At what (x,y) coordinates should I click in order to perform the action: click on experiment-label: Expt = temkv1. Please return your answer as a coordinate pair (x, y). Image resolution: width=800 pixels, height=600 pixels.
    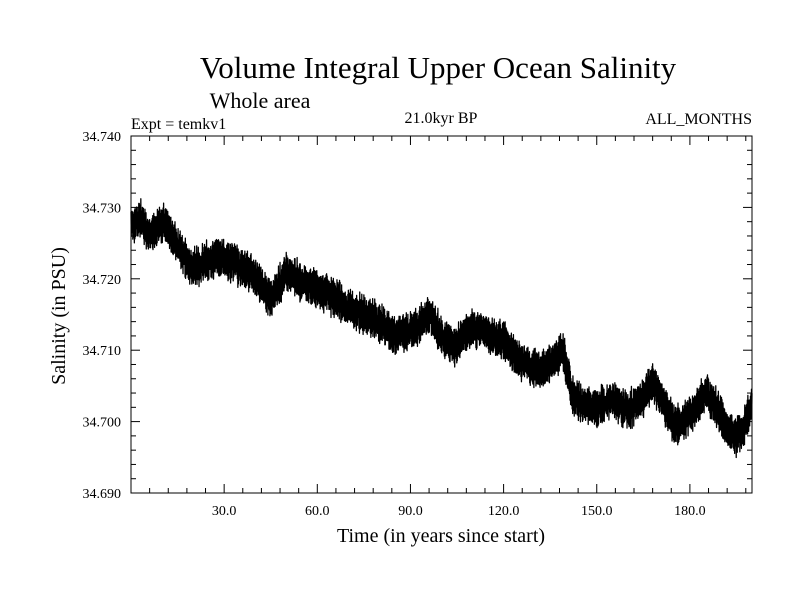
    Looking at the image, I should click on (178, 124).